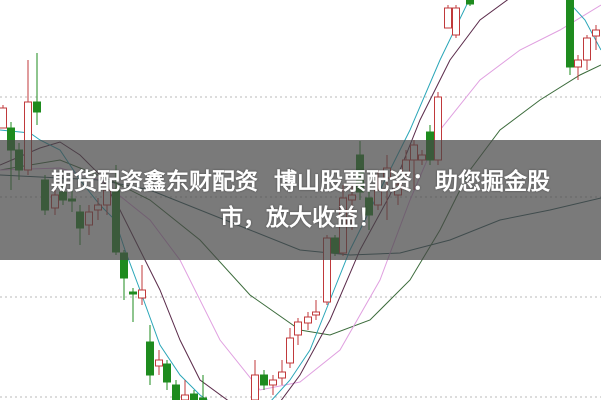 The image size is (601, 400). What do you see at coordinates (300, 218) in the screenshot?
I see `banner-title-line-2: 市，放大收益！` at bounding box center [300, 218].